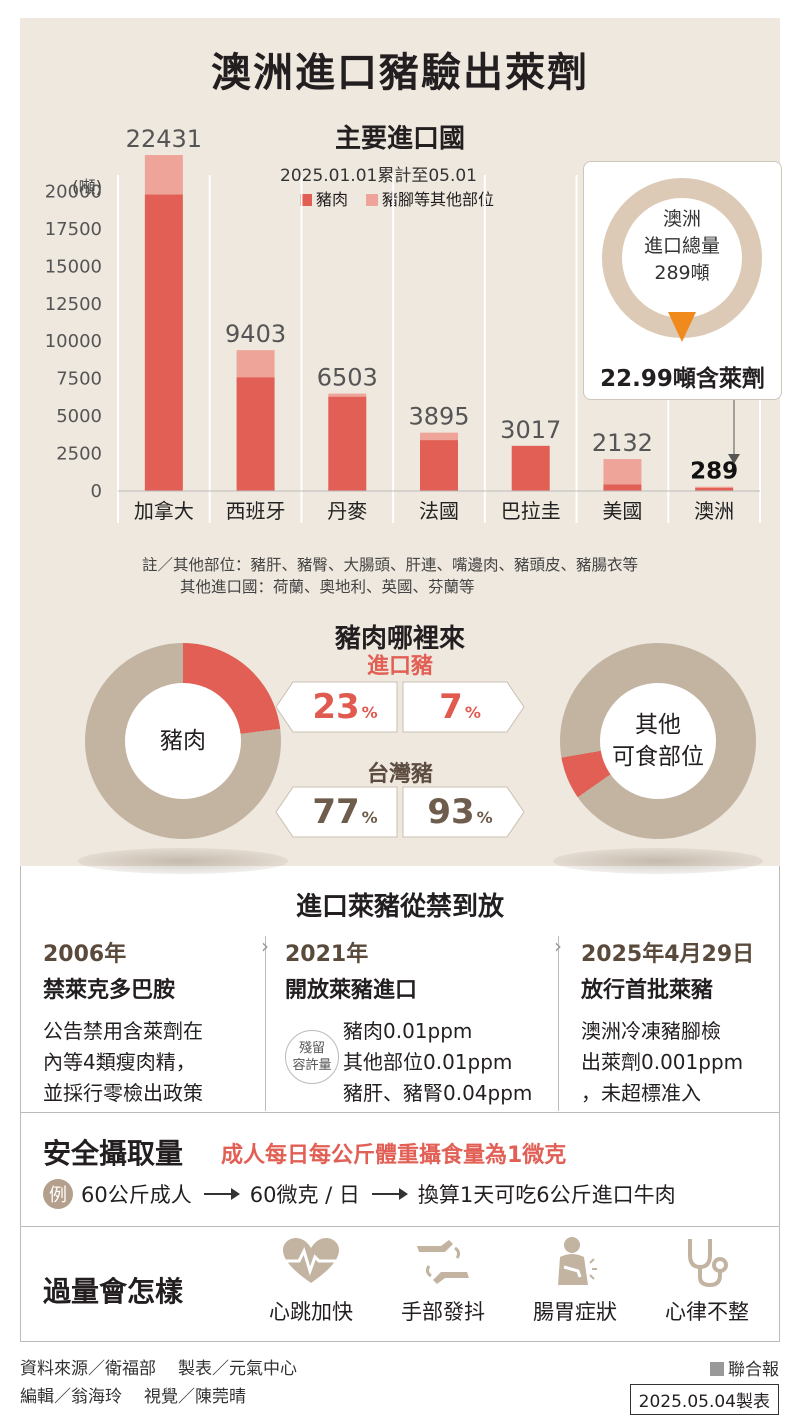 This screenshot has height=1426, width=799. I want to click on event-body-line: 其他部位0.01ppm, so click(428, 1062).